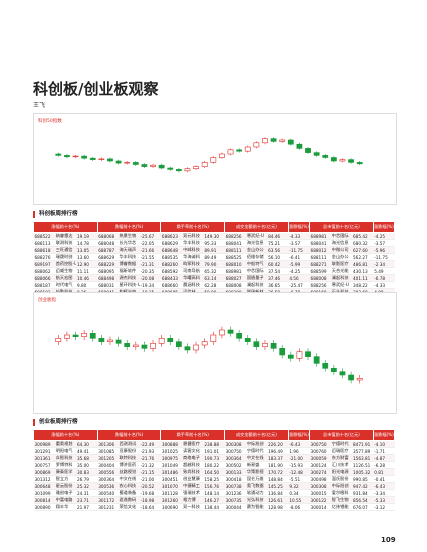 The width and height of the screenshot is (427, 552). I want to click on table-cell: 300750, so click(320, 444).